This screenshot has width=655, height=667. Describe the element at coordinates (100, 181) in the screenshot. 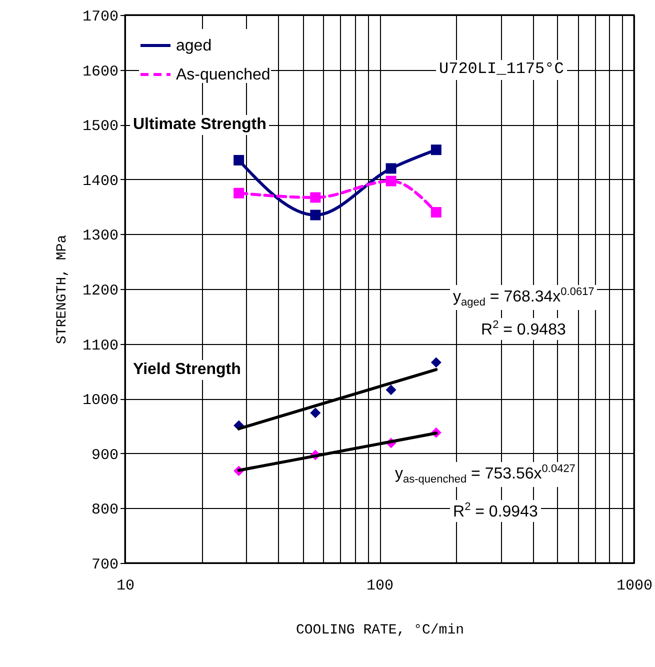

I see `y-tick-label: 1400` at that location.